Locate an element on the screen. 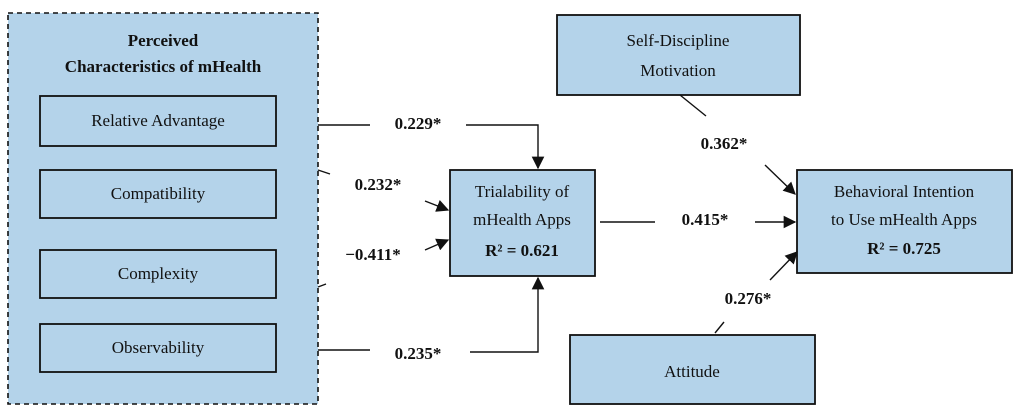 The height and width of the screenshot is (405, 1019). item-label: Relative Advantage is located at coordinates (158, 120).